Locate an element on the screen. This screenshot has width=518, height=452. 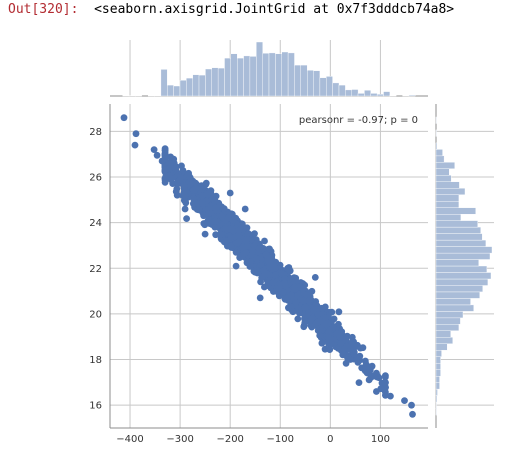
y-tick-labels: 16 18 20 22 24 26 28 is located at coordinates (95, 269).